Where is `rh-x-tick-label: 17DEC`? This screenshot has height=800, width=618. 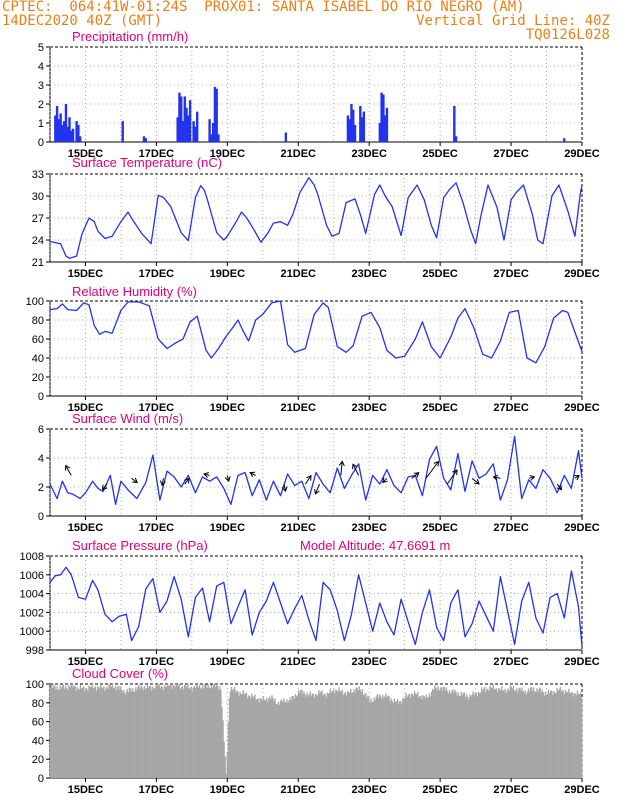 rh-x-tick-label: 17DEC is located at coordinates (157, 408).